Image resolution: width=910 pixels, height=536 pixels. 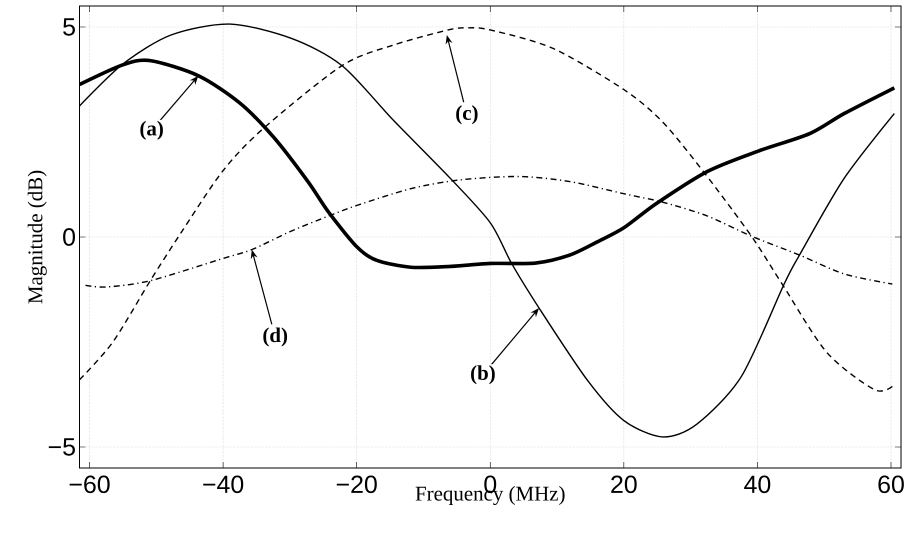 What do you see at coordinates (356, 485) in the screenshot?
I see `x-tick-label: −20` at bounding box center [356, 485].